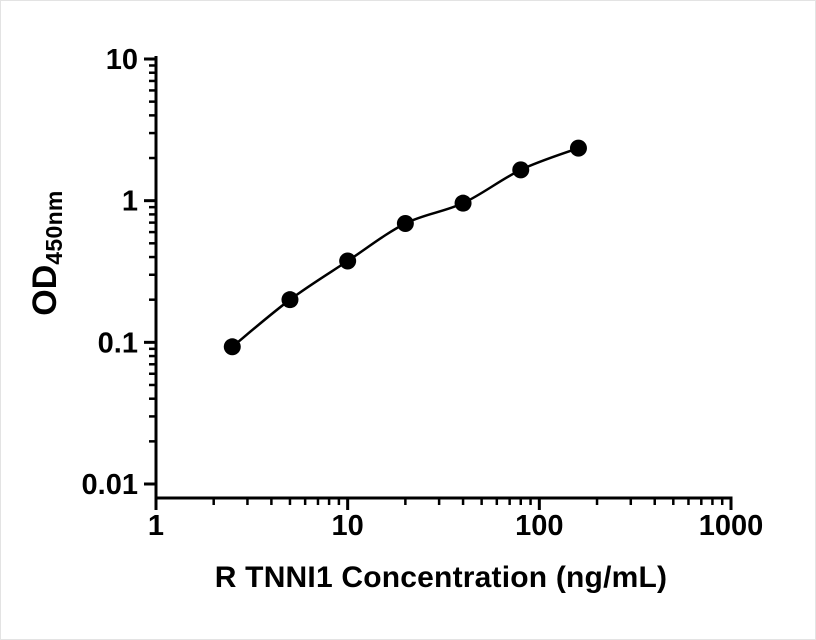 The height and width of the screenshot is (640, 816). I want to click on y-axis-title-subscript: 450nm, so click(54, 227).